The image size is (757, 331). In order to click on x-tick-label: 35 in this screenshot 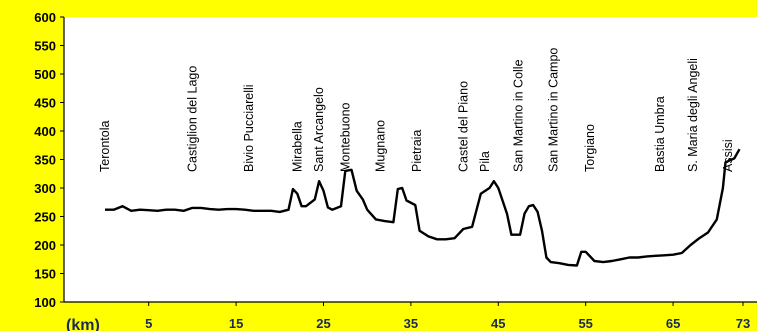, I will do `click(411, 323)`.